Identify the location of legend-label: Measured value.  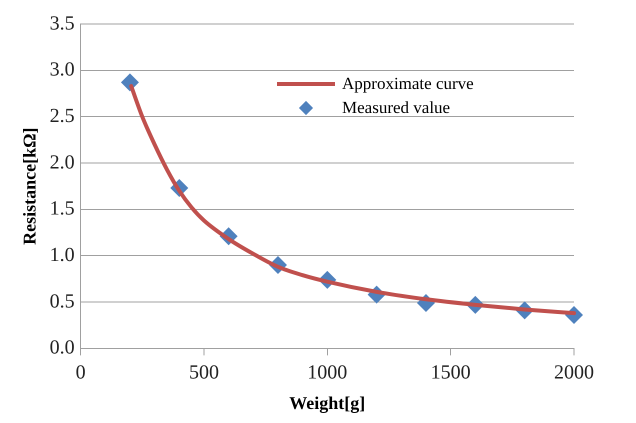
(396, 108).